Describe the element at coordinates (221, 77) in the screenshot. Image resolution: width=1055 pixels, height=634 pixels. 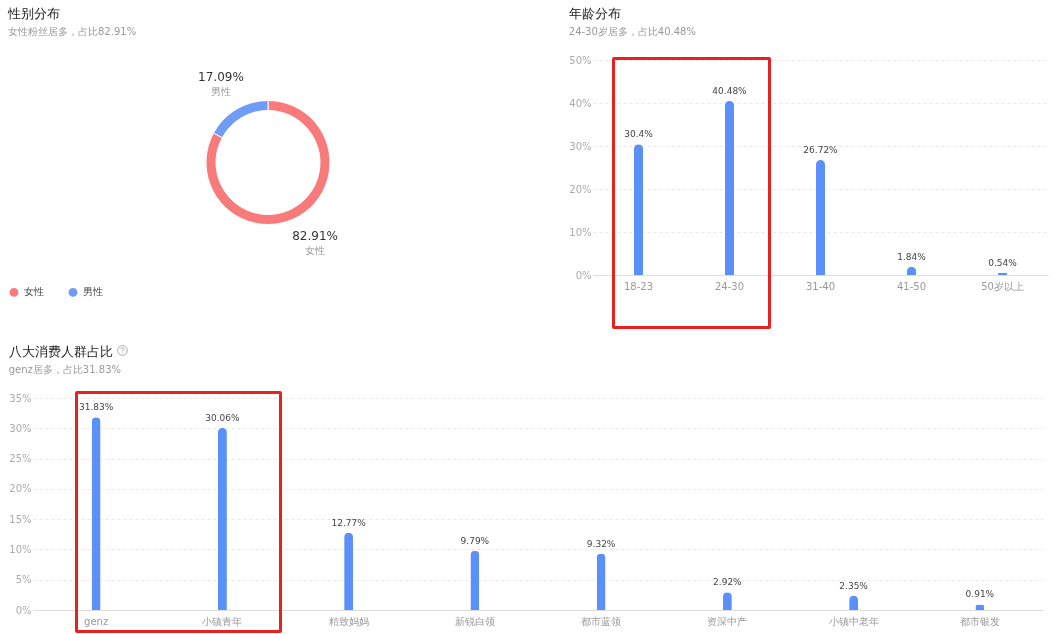
I see `data-label: 17.09%` at that location.